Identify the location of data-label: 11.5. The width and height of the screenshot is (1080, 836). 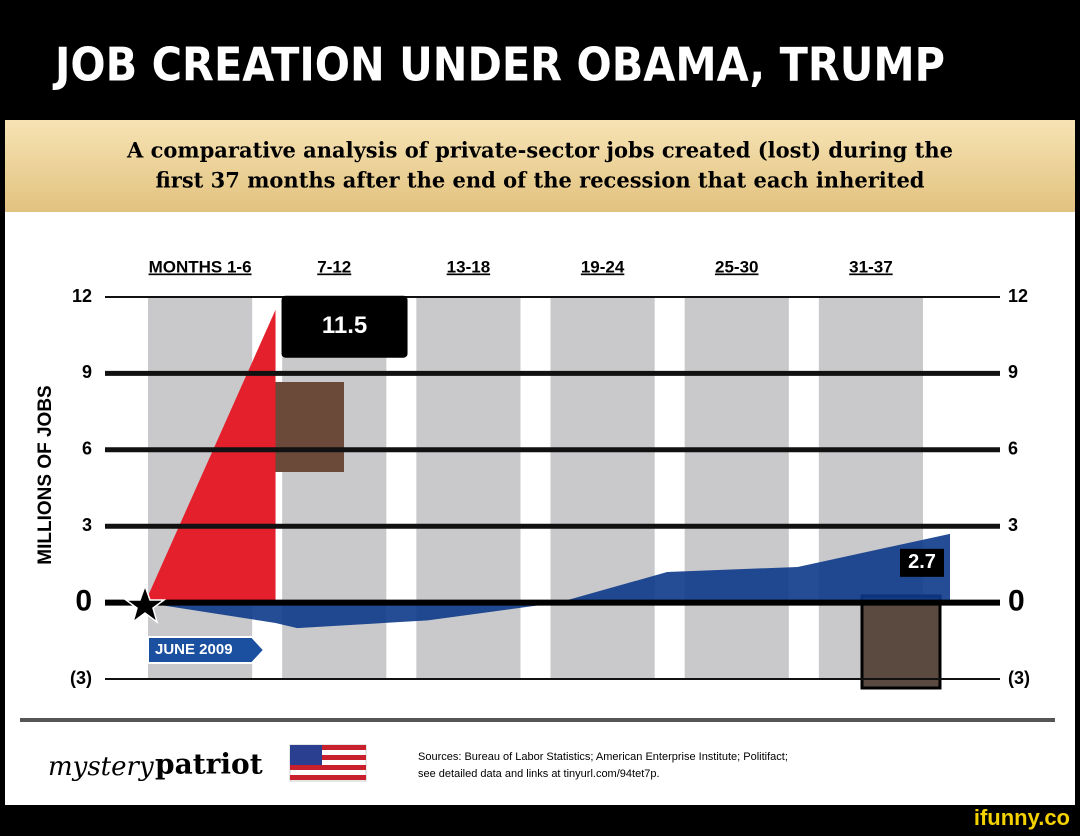
(344, 325).